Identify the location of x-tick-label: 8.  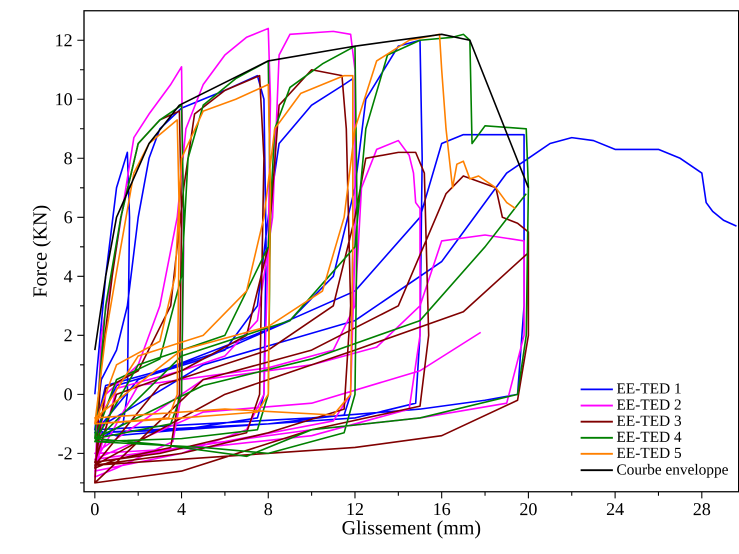
(268, 509).